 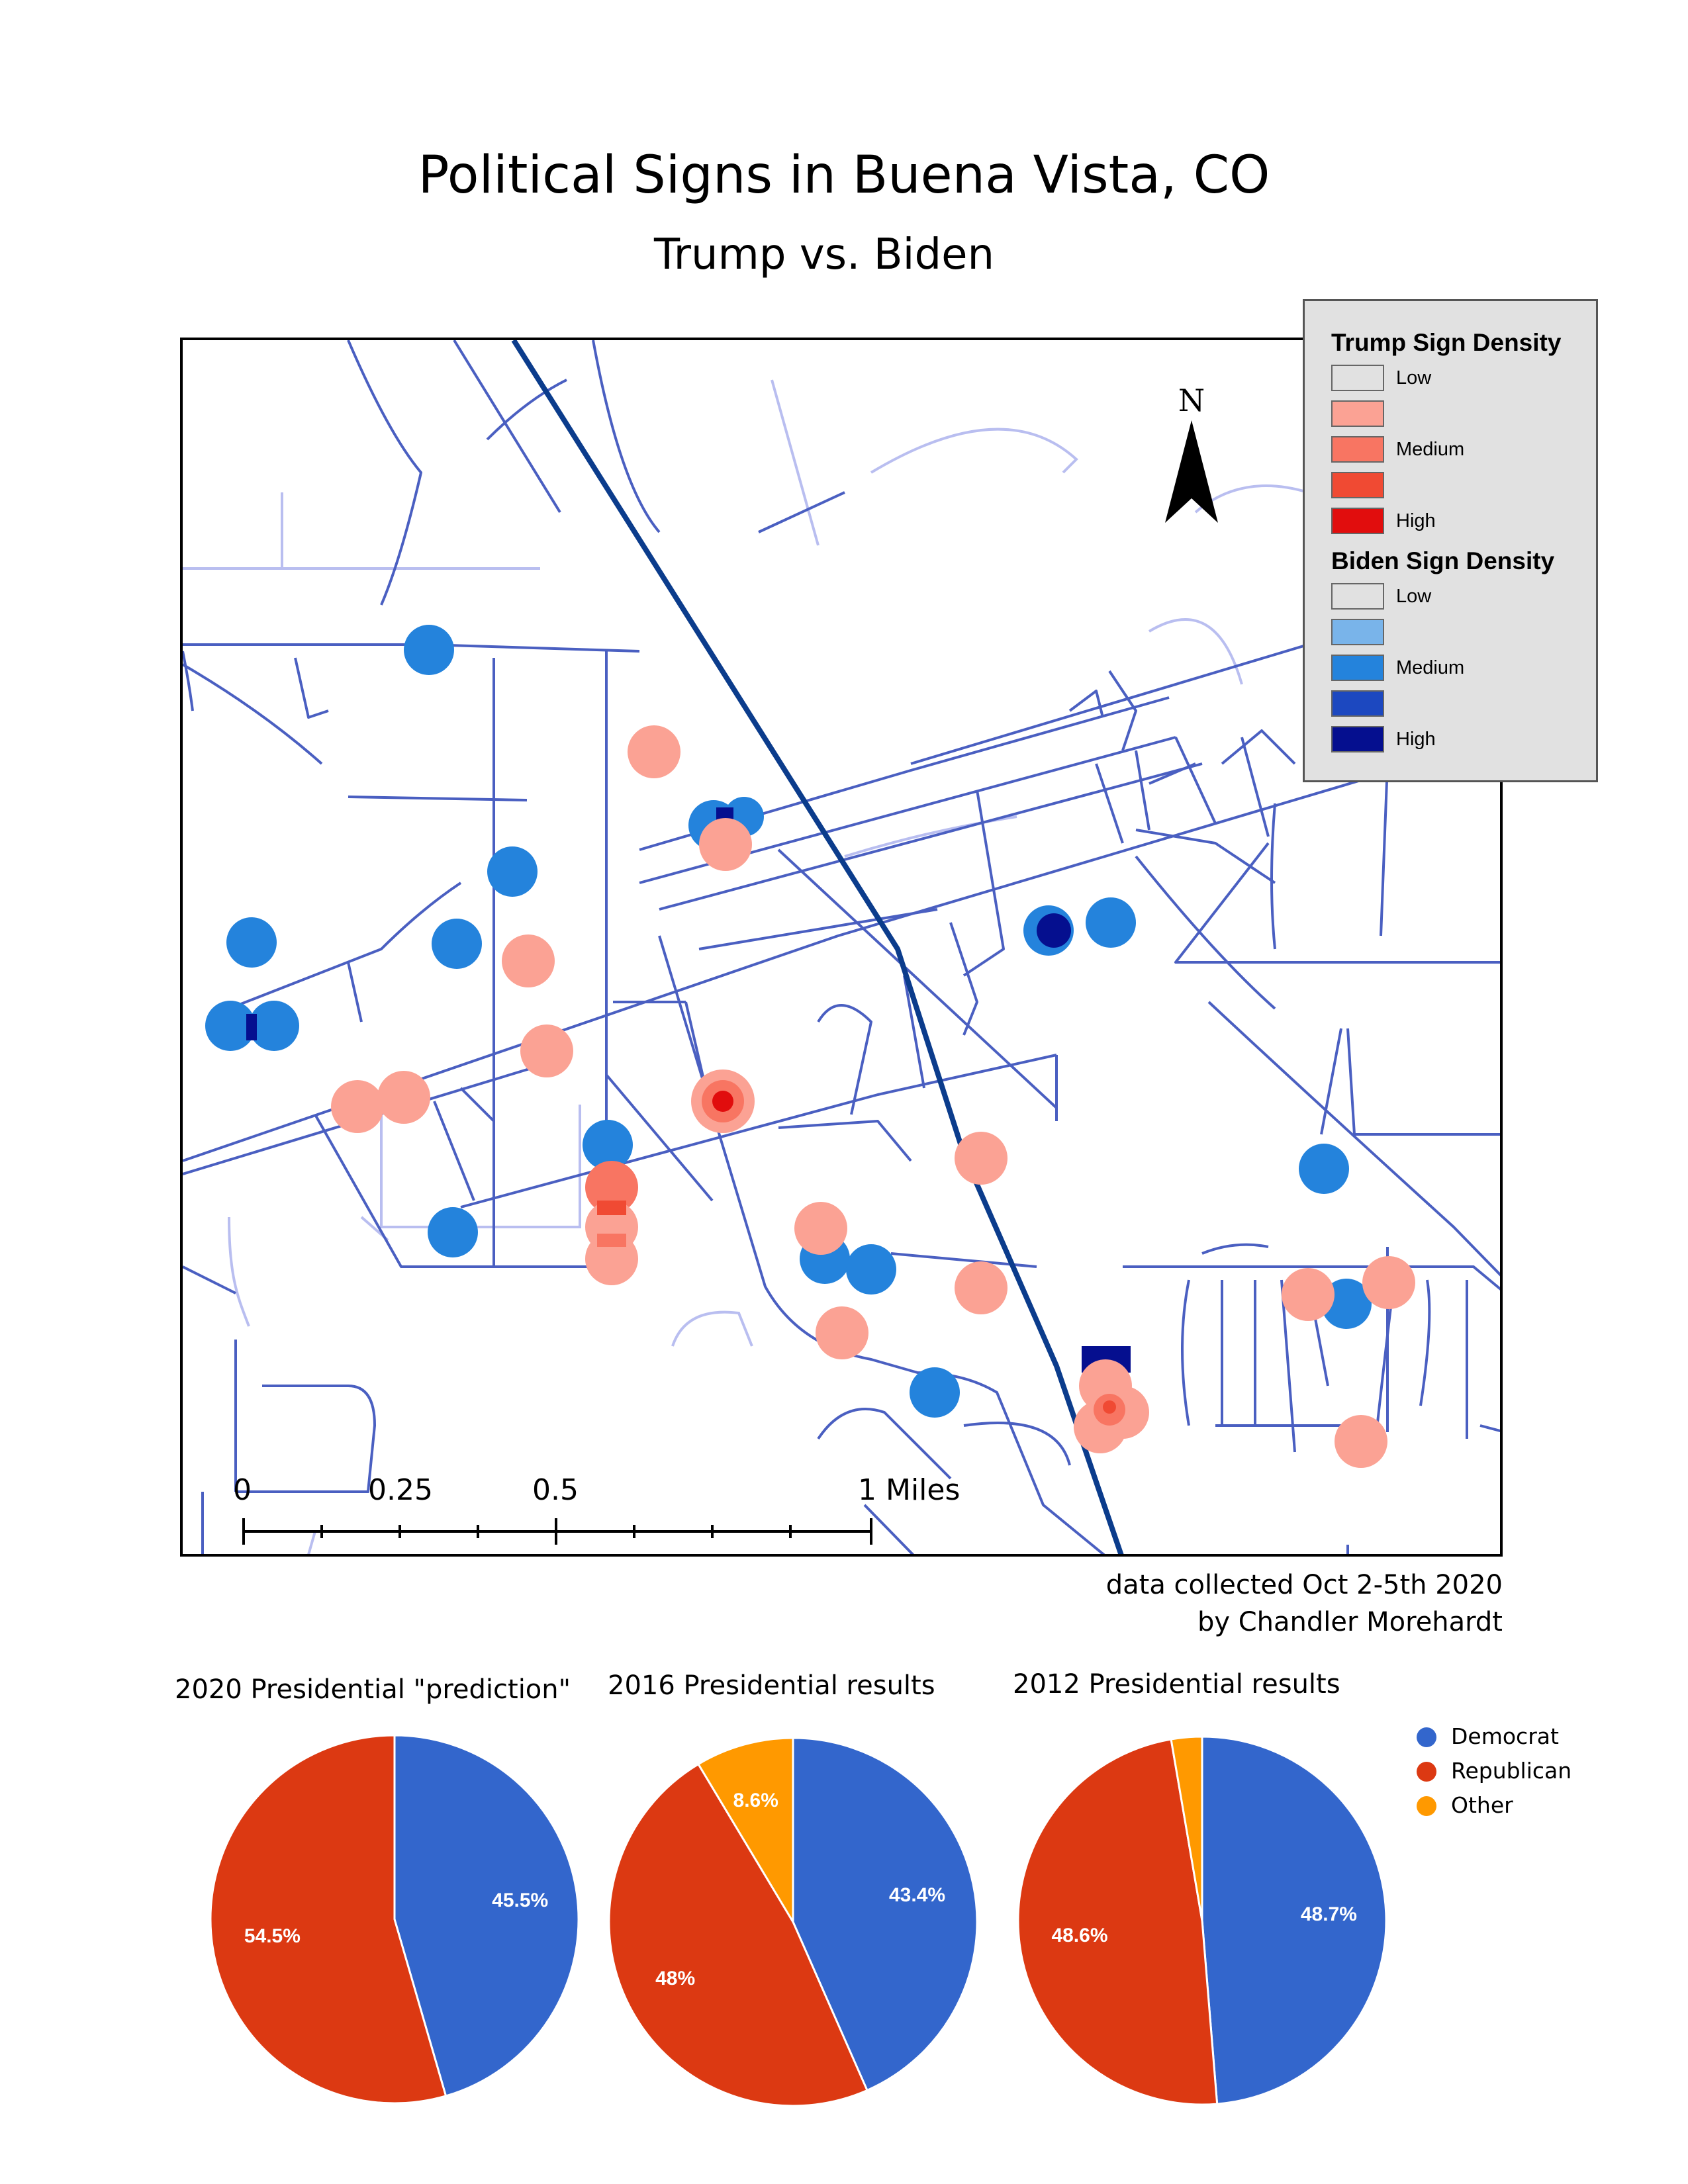 I want to click on map-subtitle: Trump vs. Biden, so click(x=824, y=255).